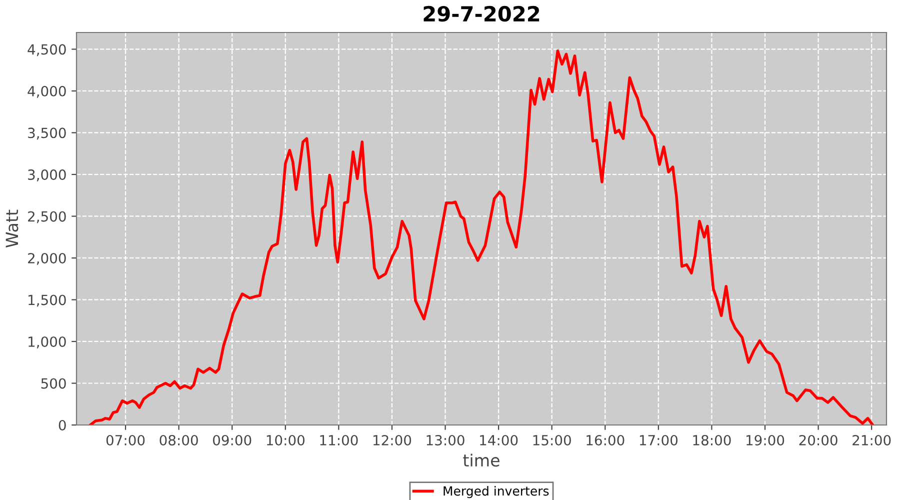  What do you see at coordinates (47, 300) in the screenshot?
I see `y-tick-label: 1,500` at bounding box center [47, 300].